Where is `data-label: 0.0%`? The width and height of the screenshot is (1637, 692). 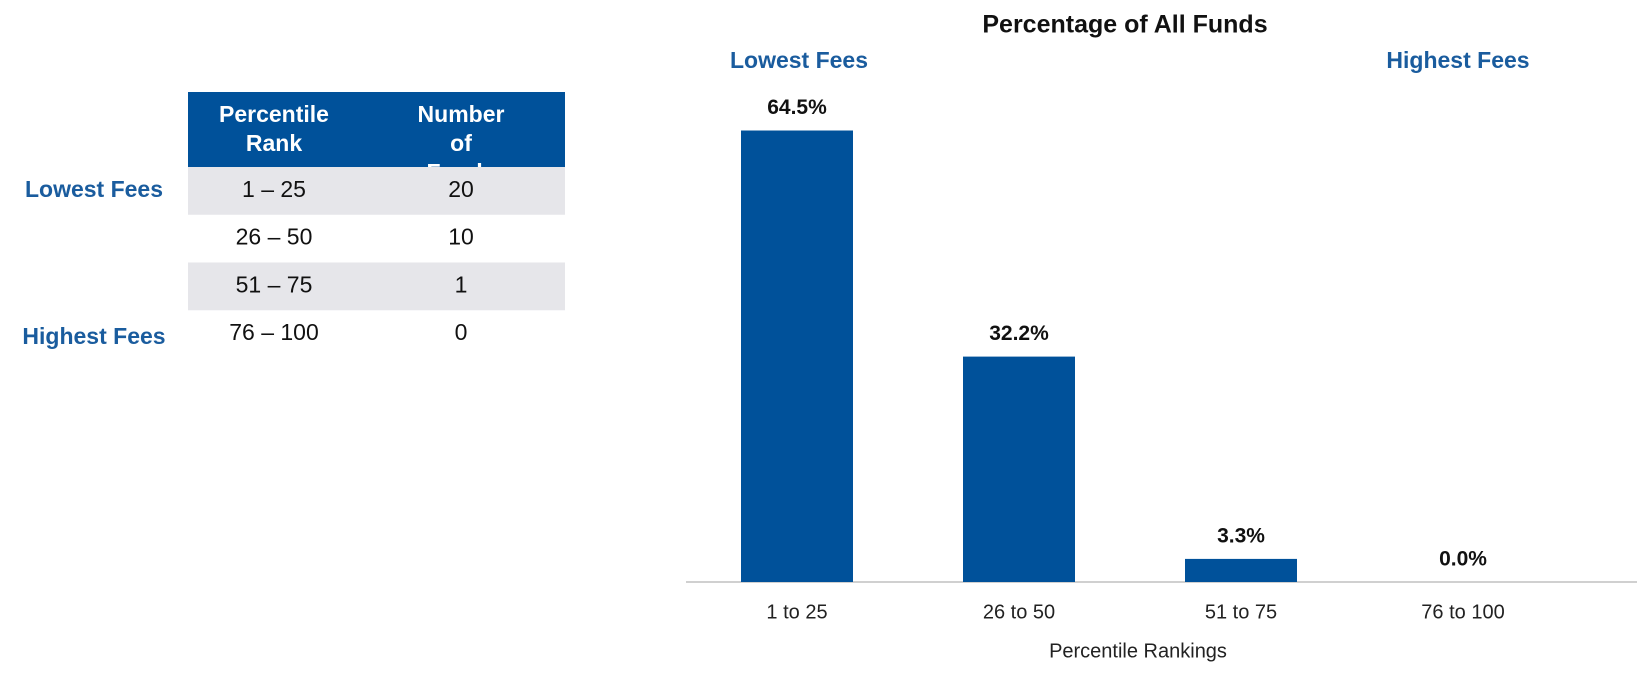
data-label: 0.0% is located at coordinates (1463, 559).